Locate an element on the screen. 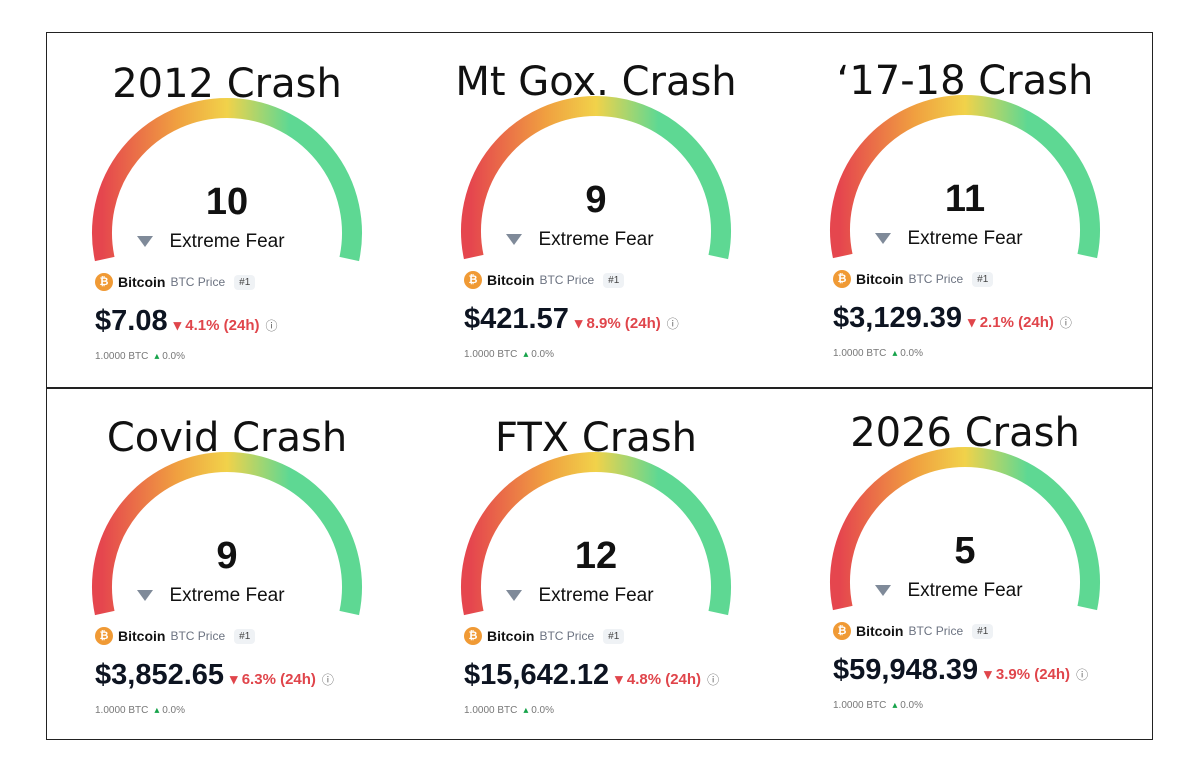  price: $59,948.39 is located at coordinates (906, 670).